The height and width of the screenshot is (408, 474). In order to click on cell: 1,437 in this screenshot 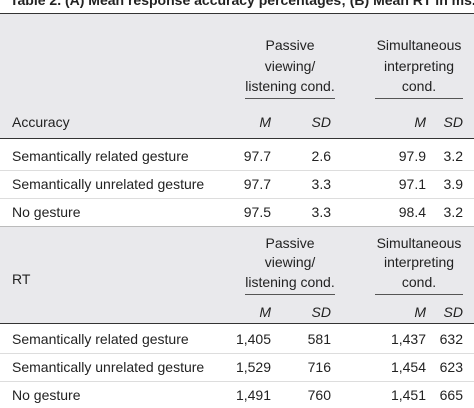, I will do `click(408, 339)`.